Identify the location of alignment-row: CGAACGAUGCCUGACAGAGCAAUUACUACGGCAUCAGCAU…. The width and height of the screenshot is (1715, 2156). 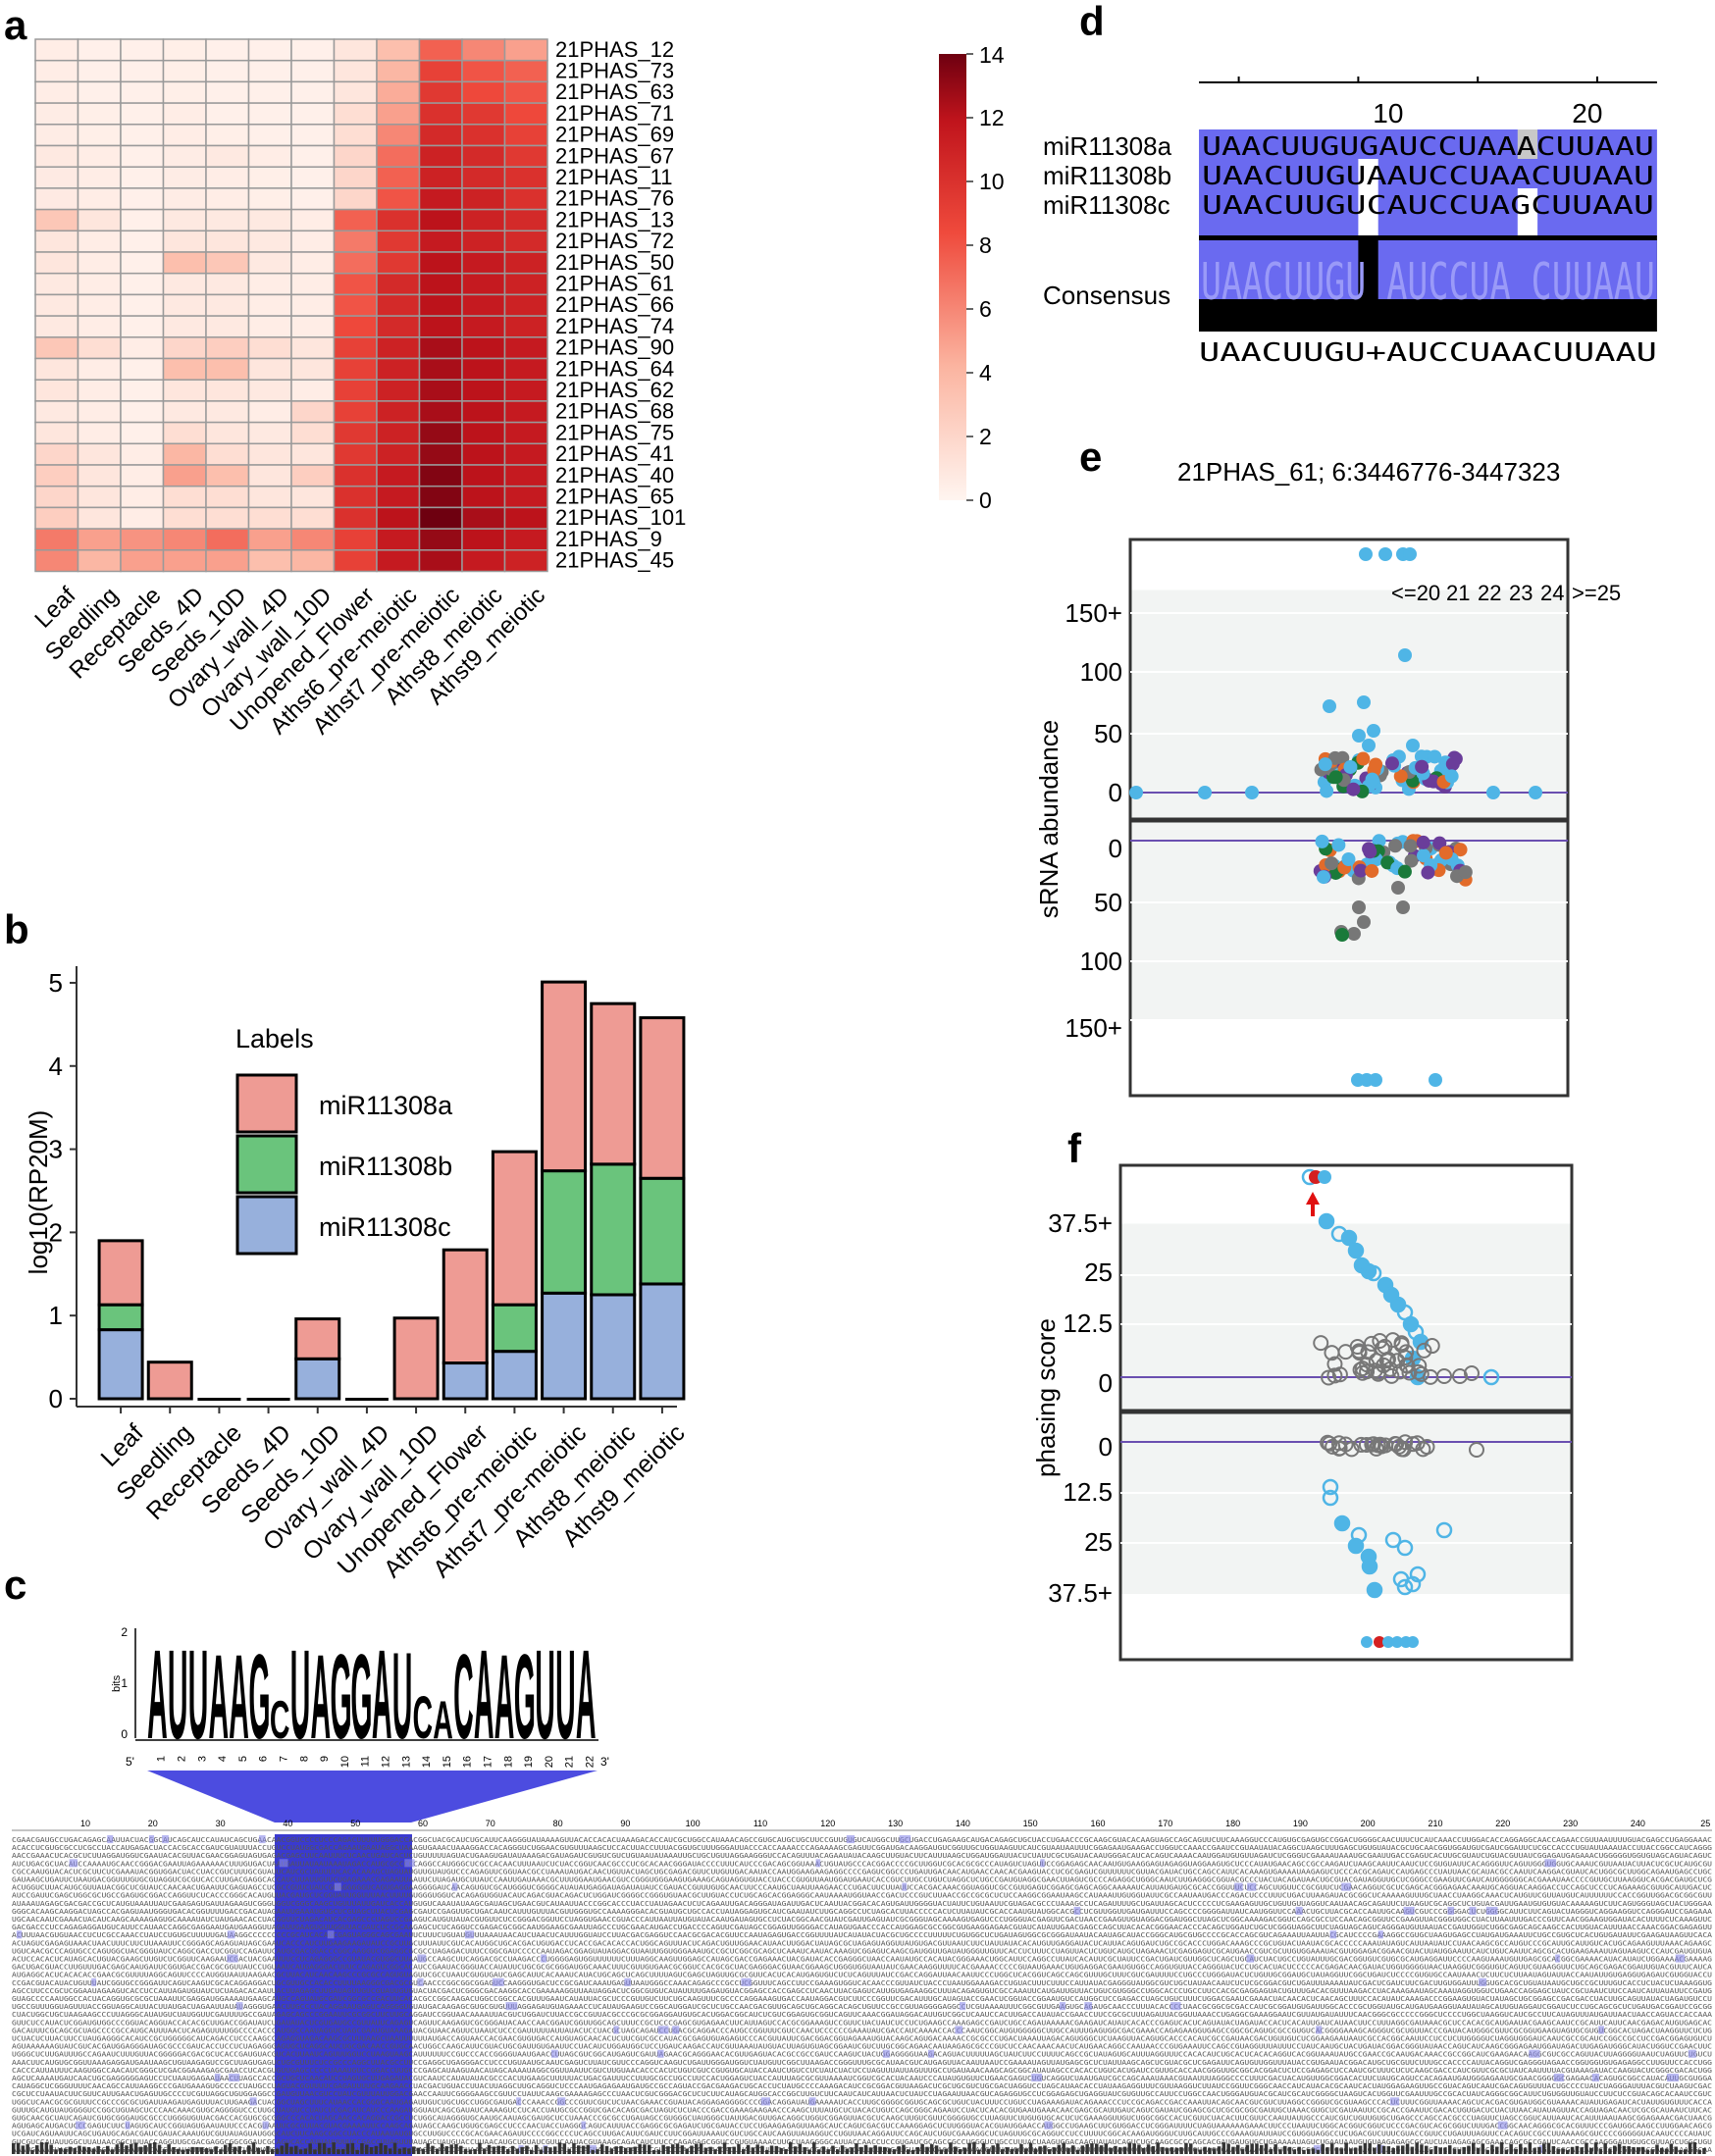
(862, 1840).